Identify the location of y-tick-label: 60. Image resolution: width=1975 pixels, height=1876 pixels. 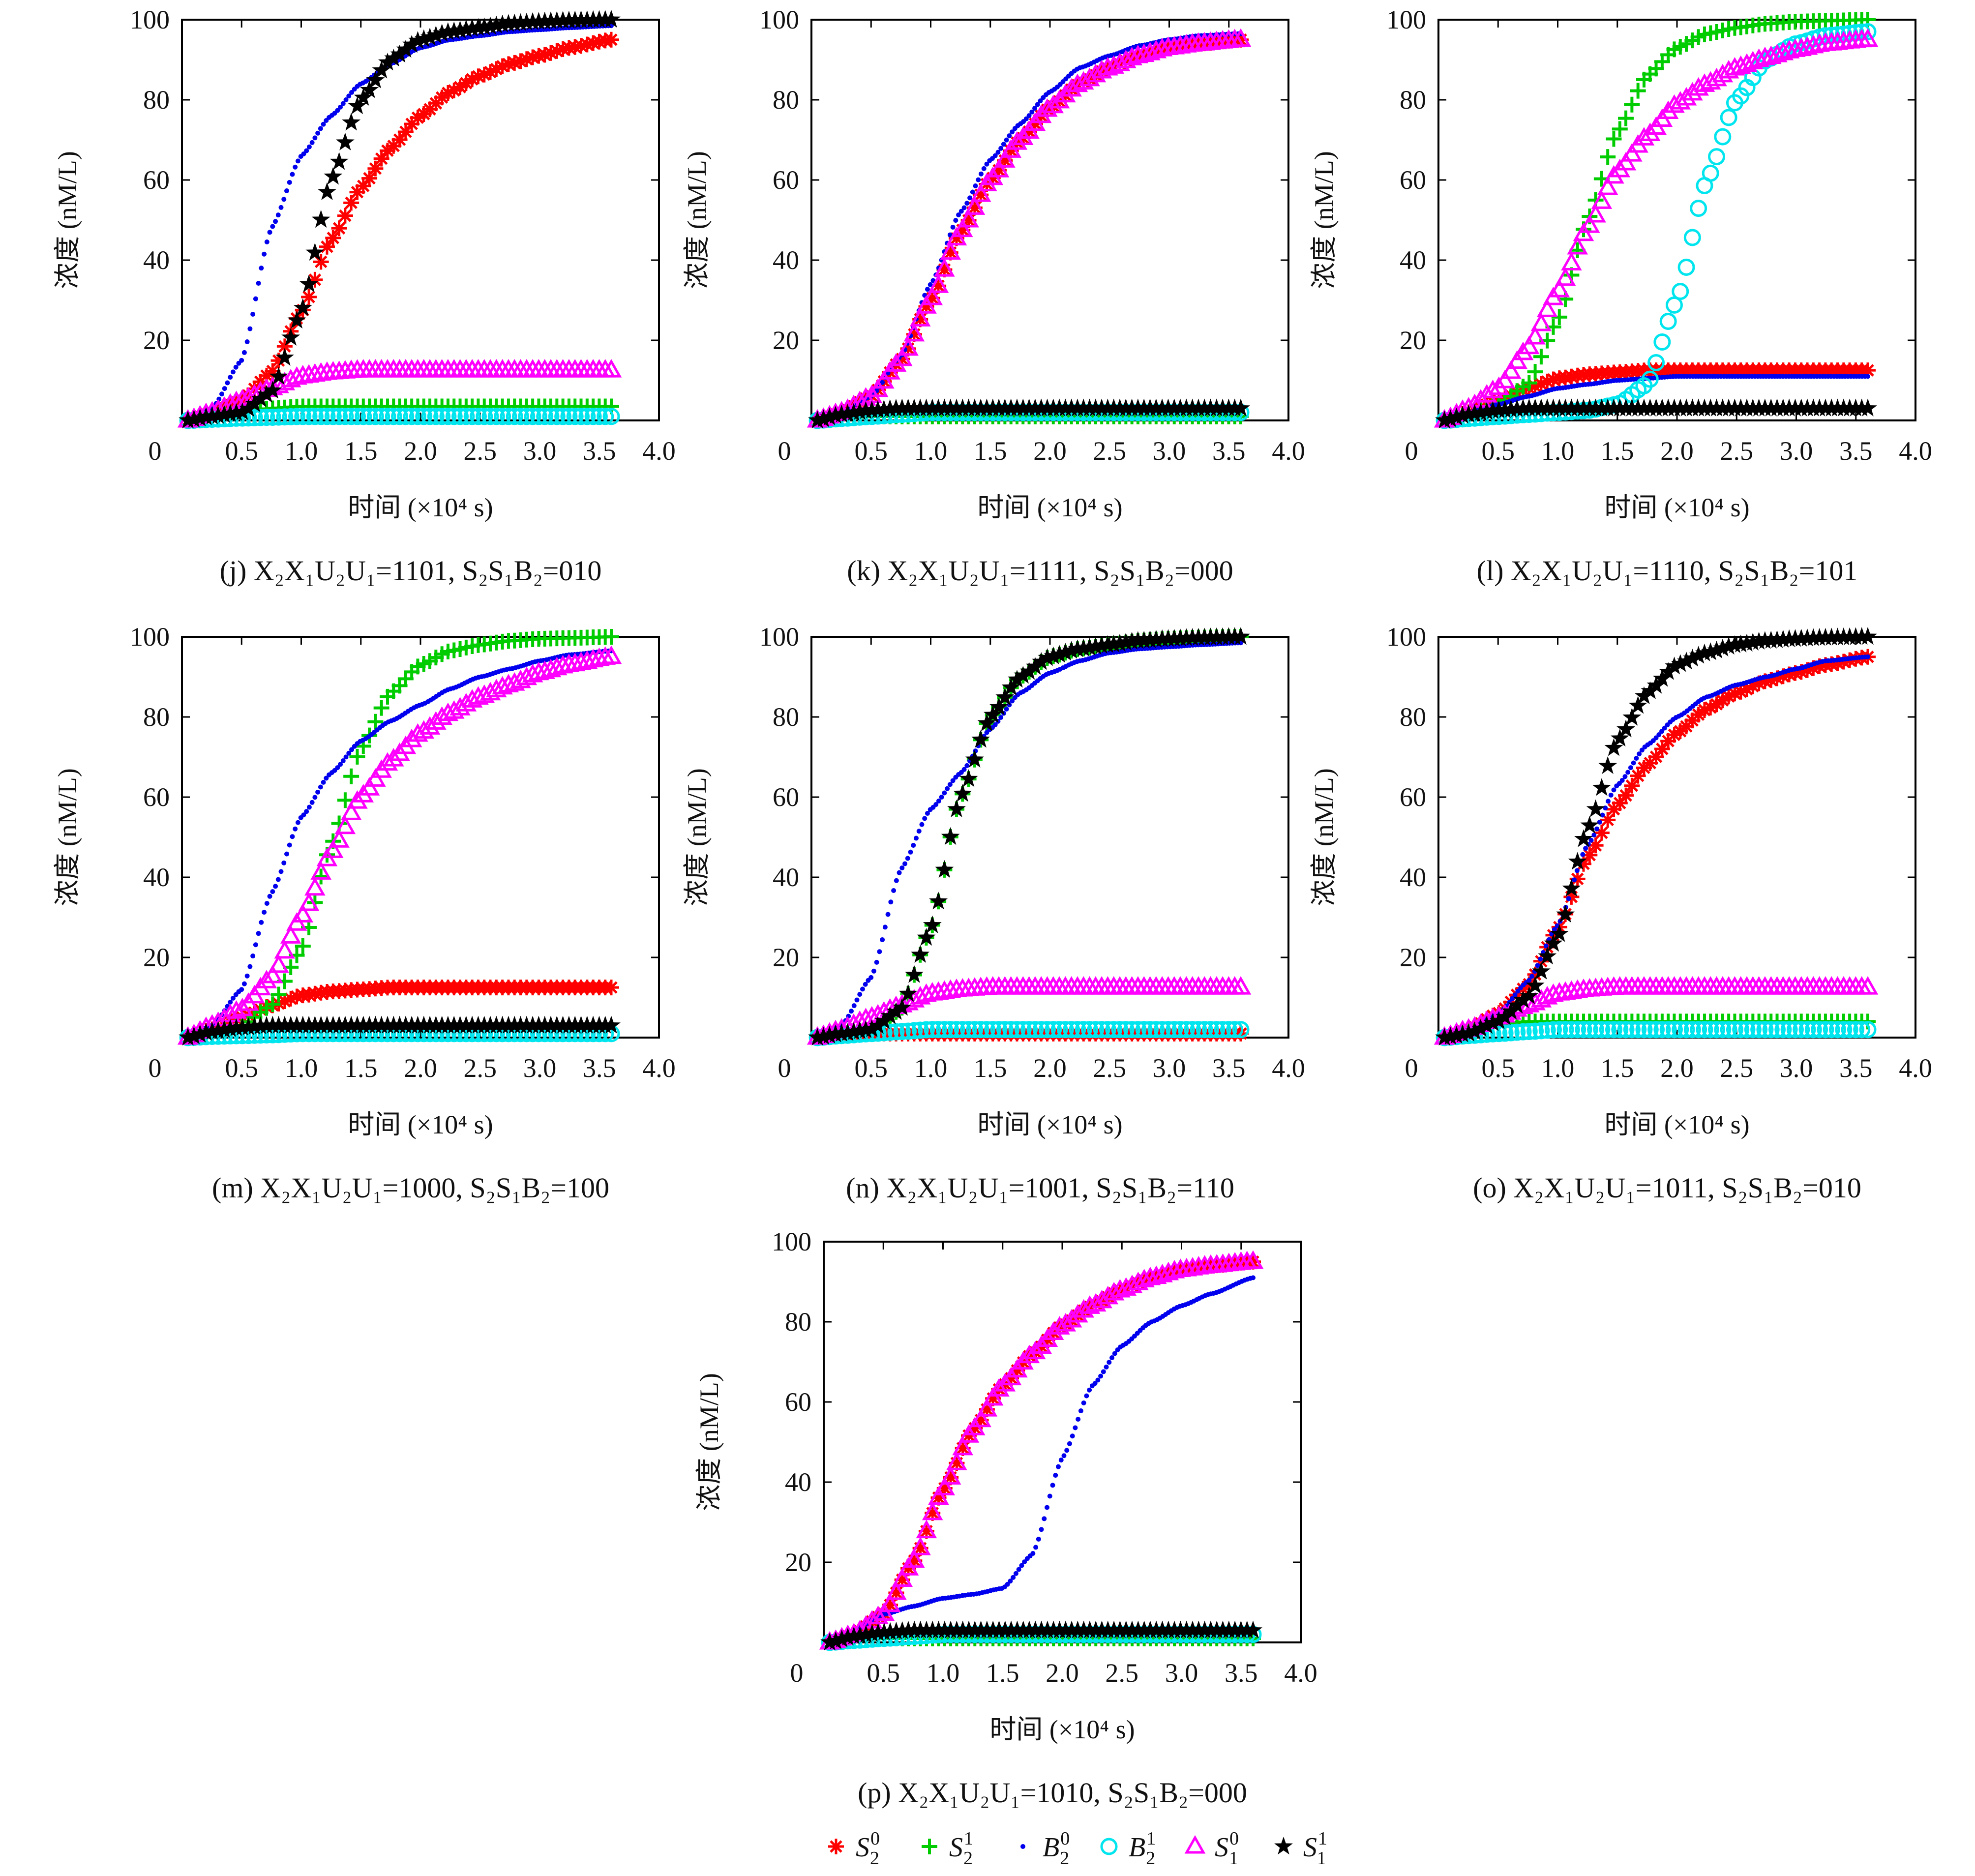
(798, 1402).